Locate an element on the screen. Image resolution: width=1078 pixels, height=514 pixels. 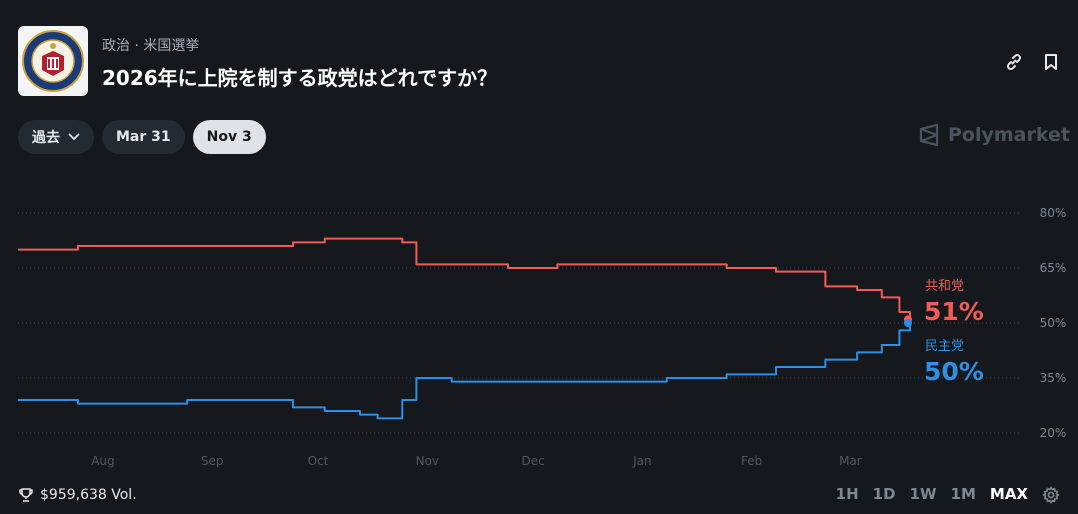
x-tick-label: Jan is located at coordinates (642, 461).